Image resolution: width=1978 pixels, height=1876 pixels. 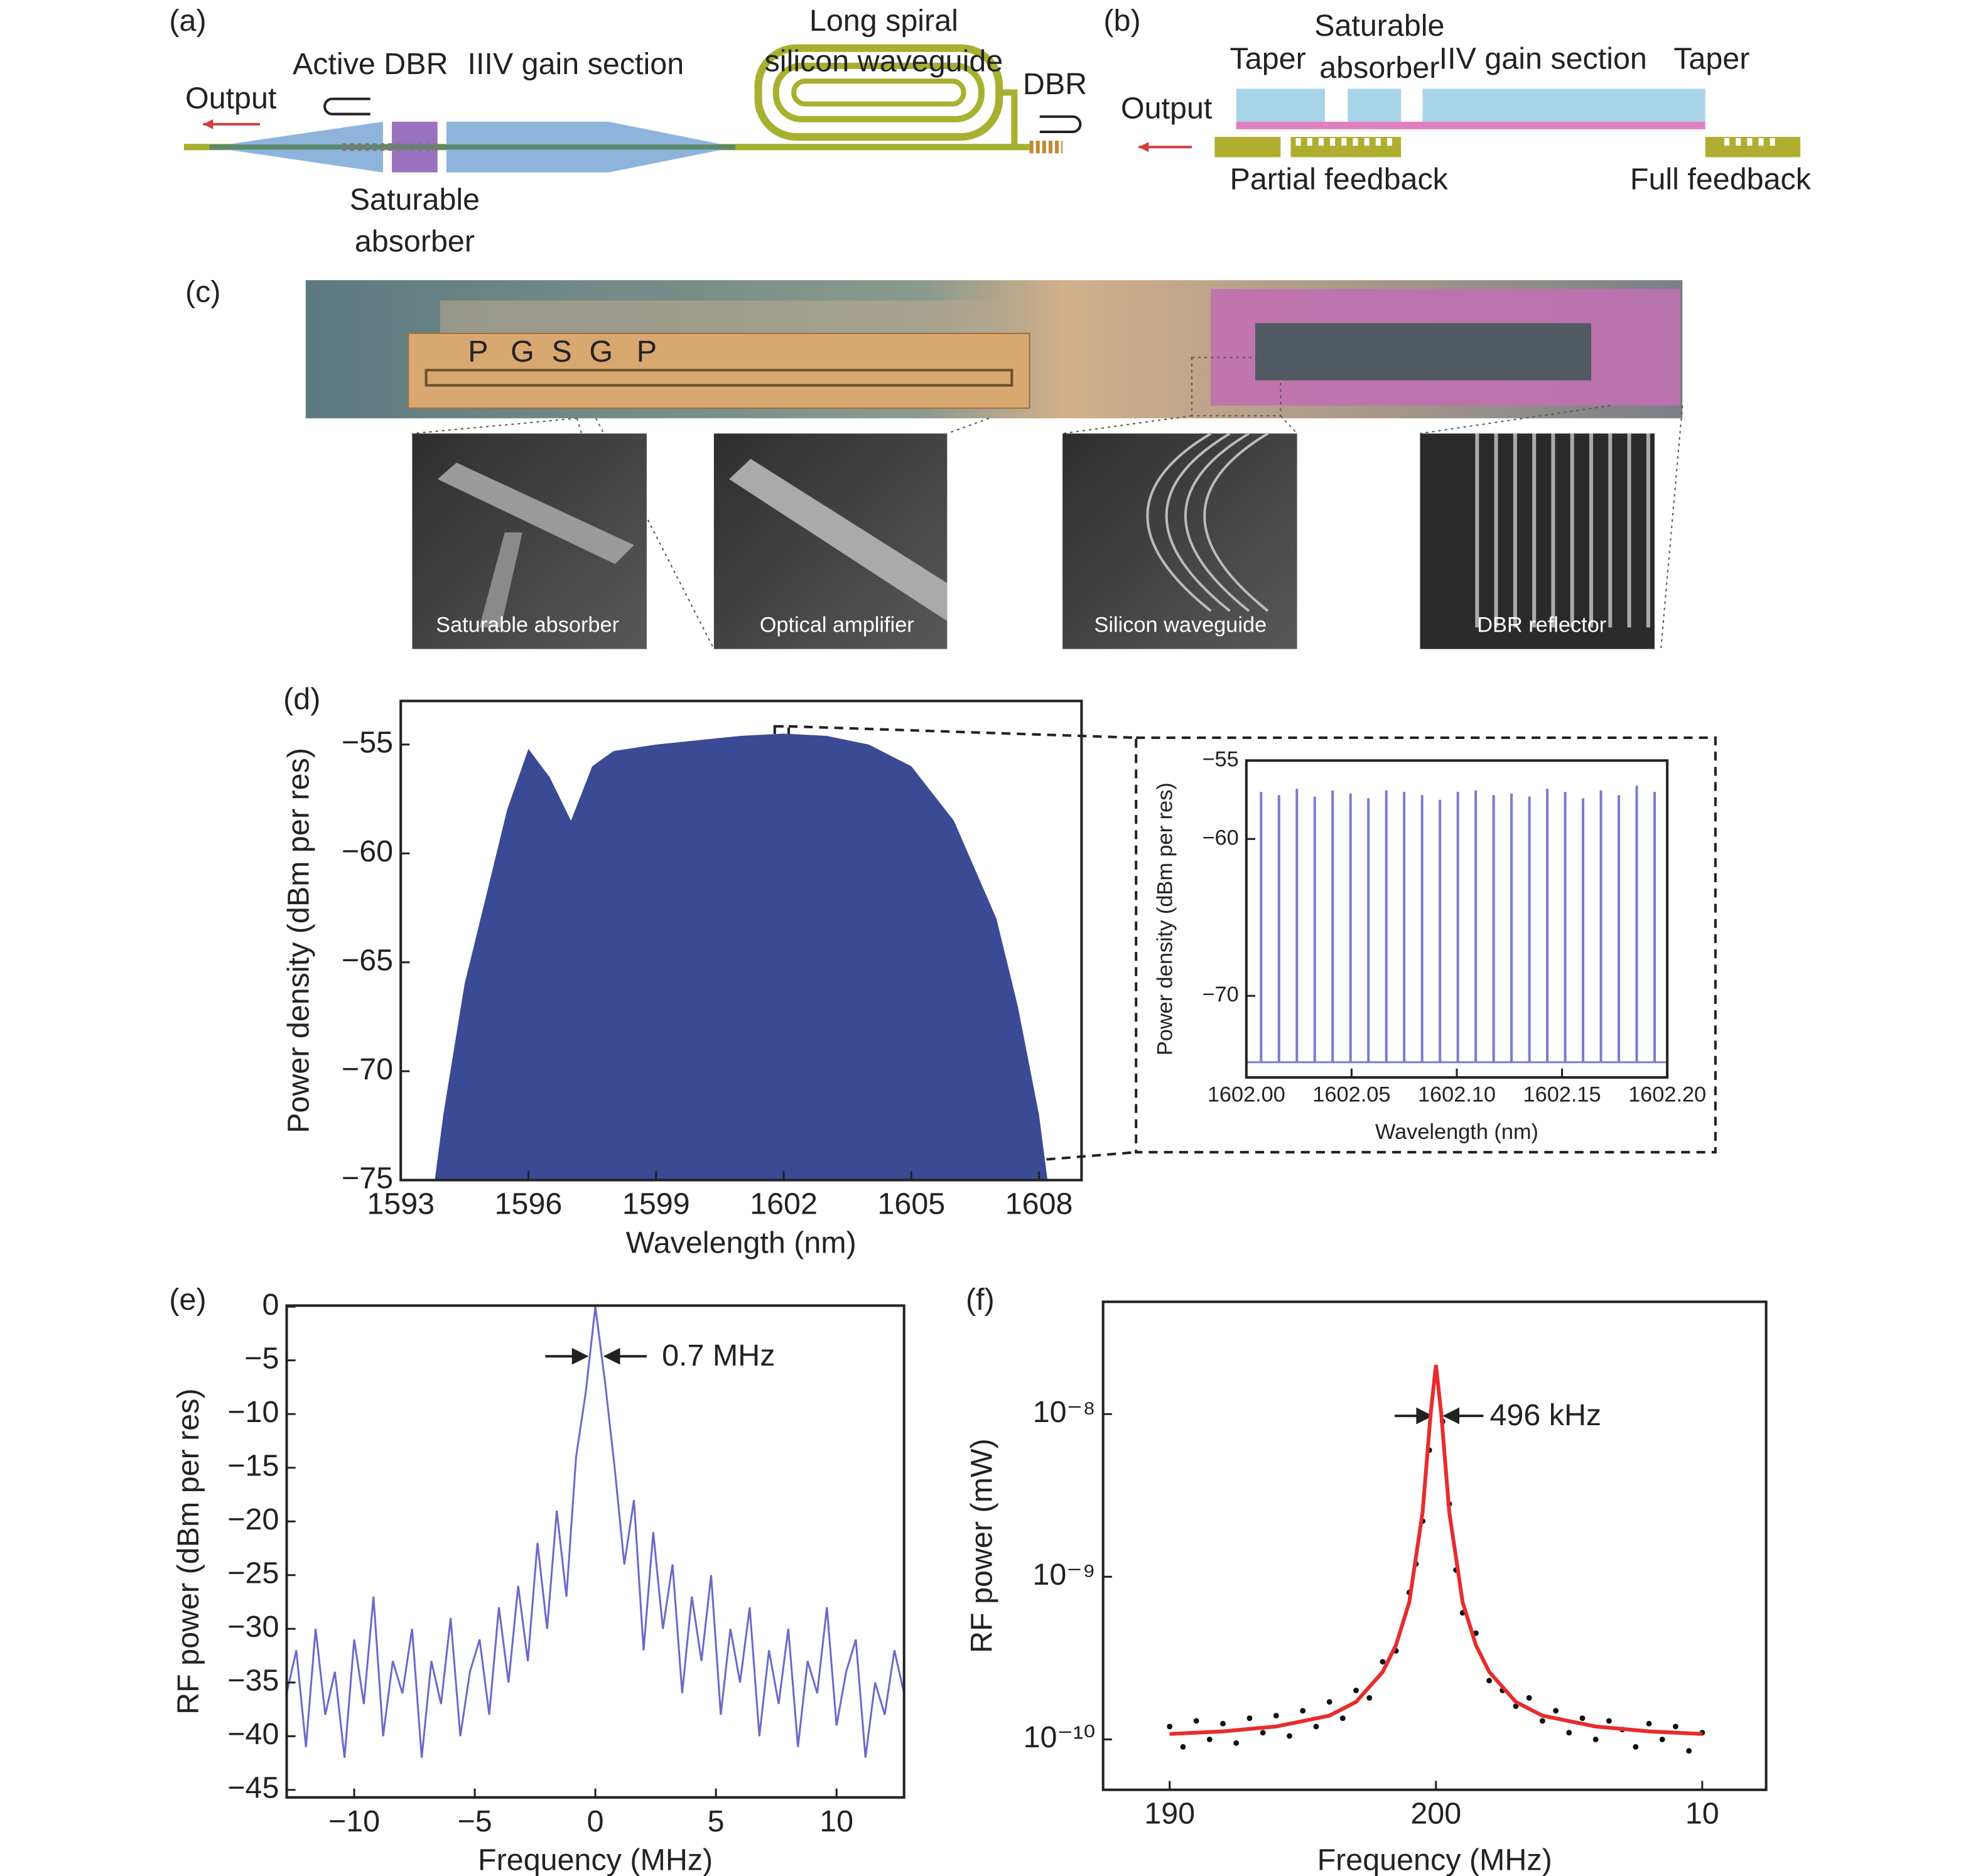 What do you see at coordinates (718, 1355) in the screenshot?
I see `annotation: 0.7 MHz` at bounding box center [718, 1355].